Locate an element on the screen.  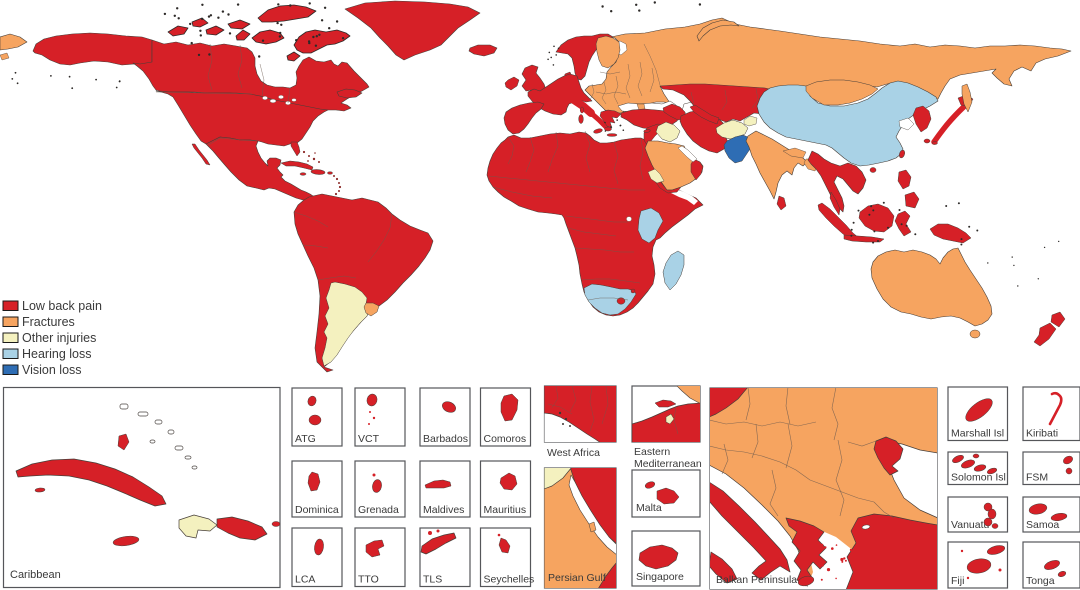
svg-text: Maldives is located at coordinates (443, 510).